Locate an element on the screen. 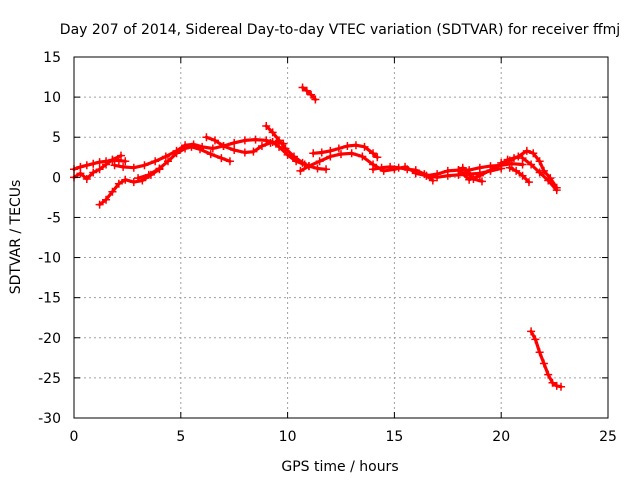  y-tick-label: -10 is located at coordinates (49, 259).